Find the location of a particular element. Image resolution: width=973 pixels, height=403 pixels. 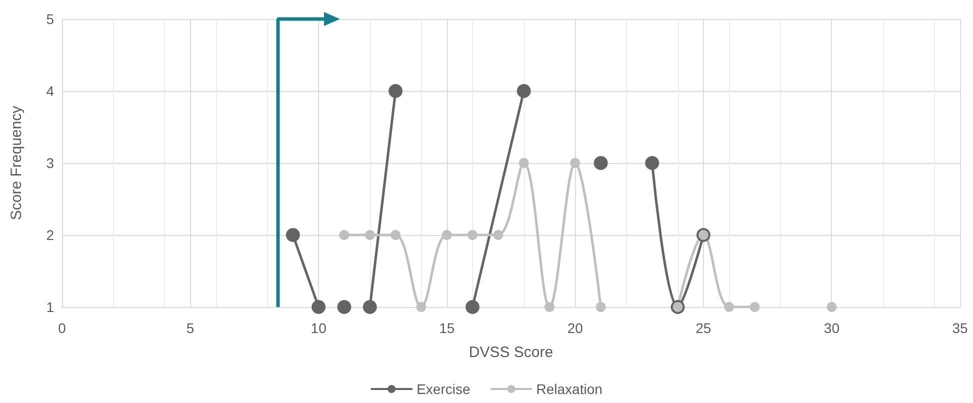

x-tick-label: 25 is located at coordinates (704, 328).